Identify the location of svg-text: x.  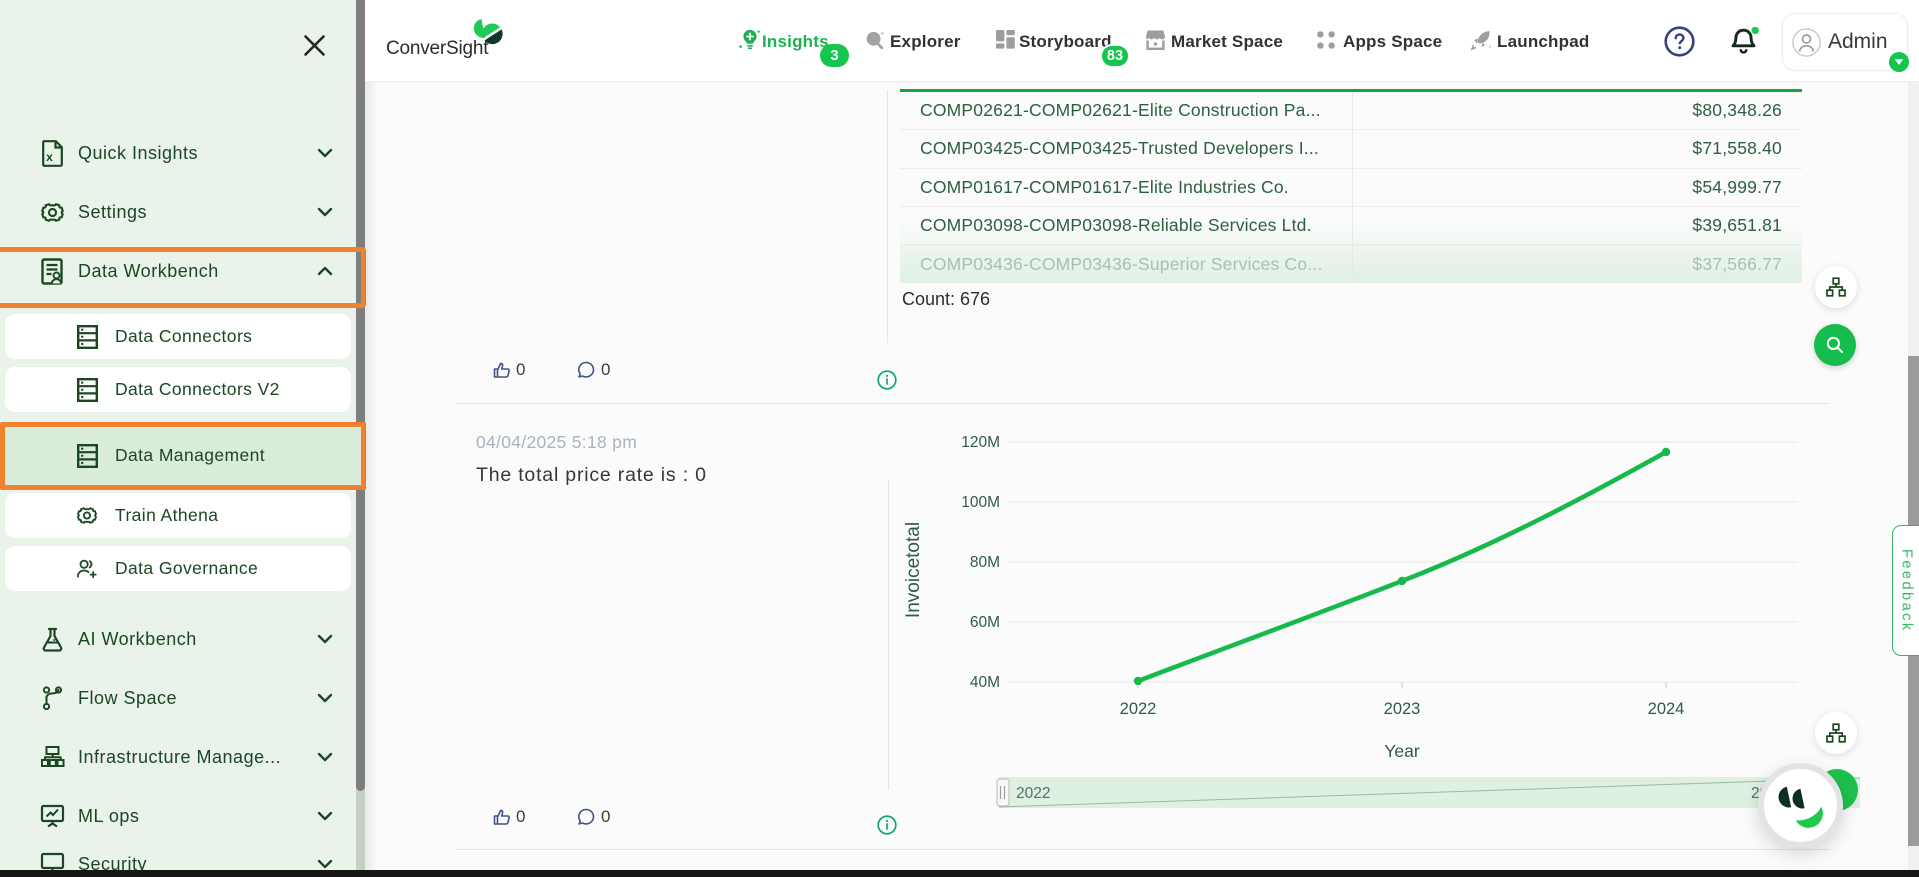
(49, 157).